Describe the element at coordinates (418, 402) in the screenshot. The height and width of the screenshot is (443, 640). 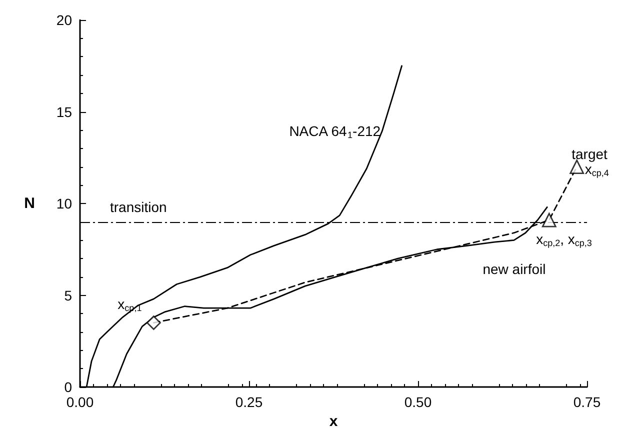
I see `x-tick-label: 0.50` at that location.